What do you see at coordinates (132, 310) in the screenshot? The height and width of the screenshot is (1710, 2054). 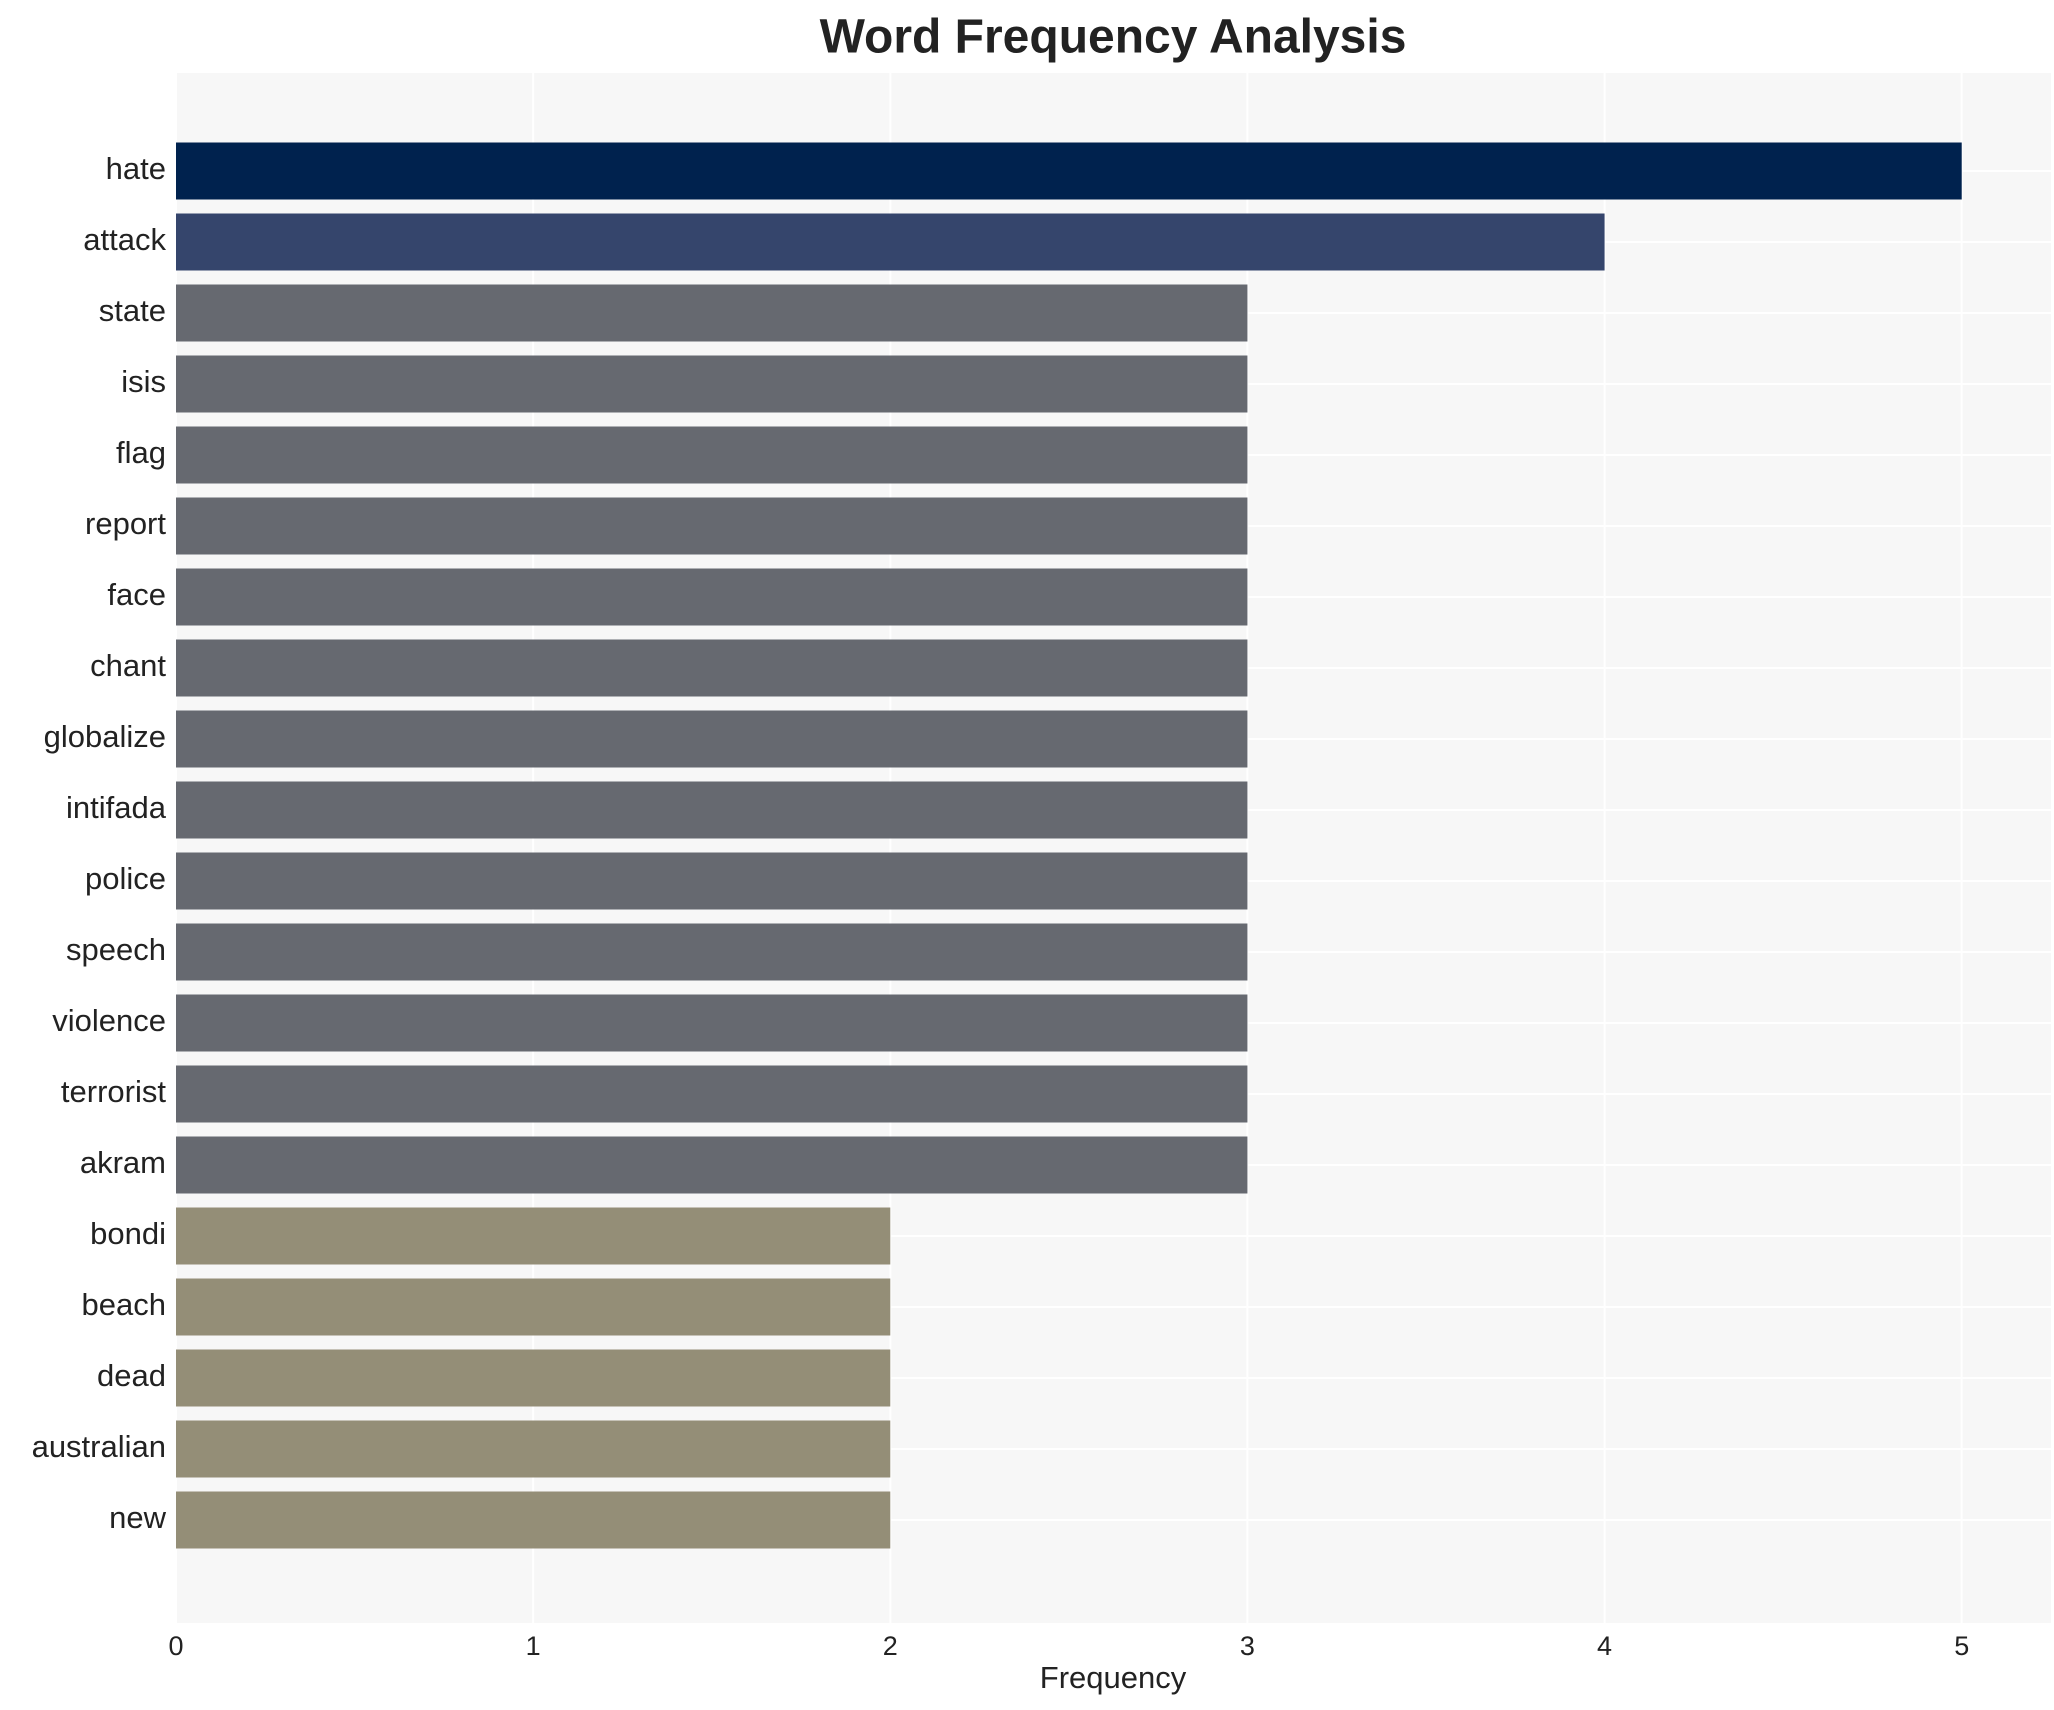 I see `y-tick-label: state` at bounding box center [132, 310].